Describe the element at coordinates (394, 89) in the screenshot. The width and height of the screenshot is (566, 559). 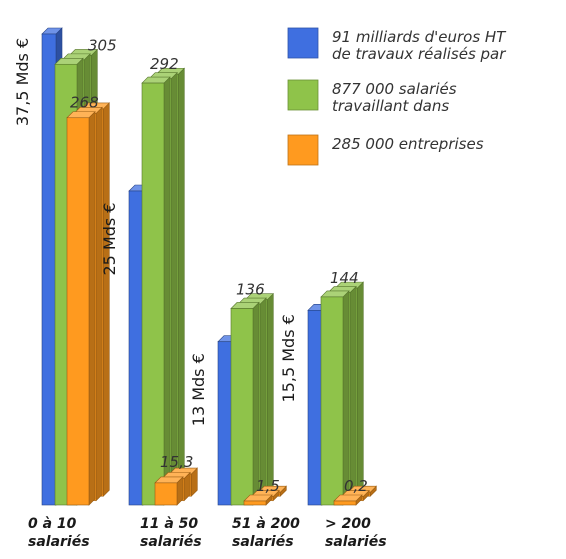
I see `legend-text-green-0: 877 000 salariés` at that location.